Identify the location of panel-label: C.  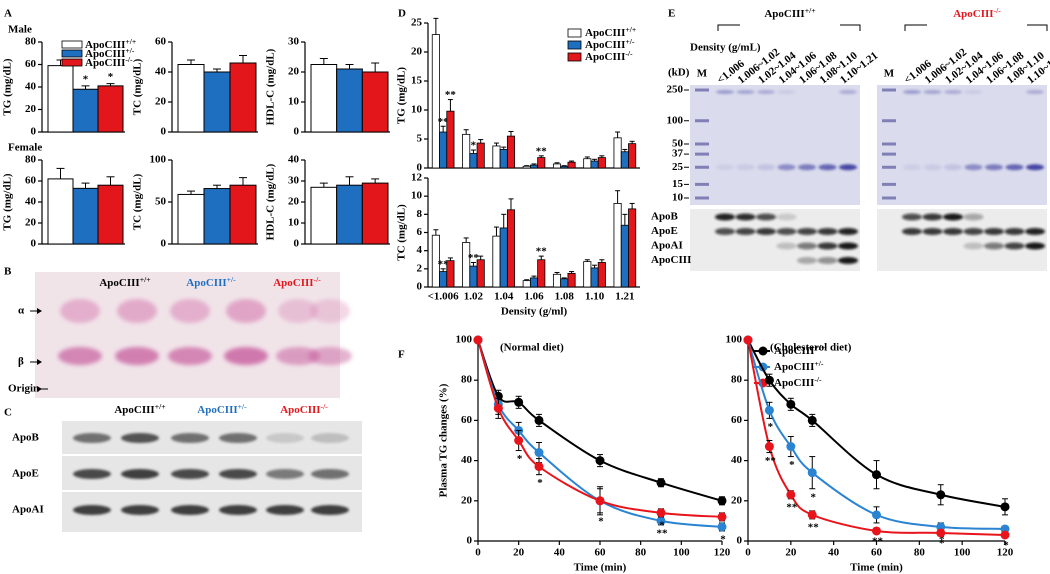
(8, 413).